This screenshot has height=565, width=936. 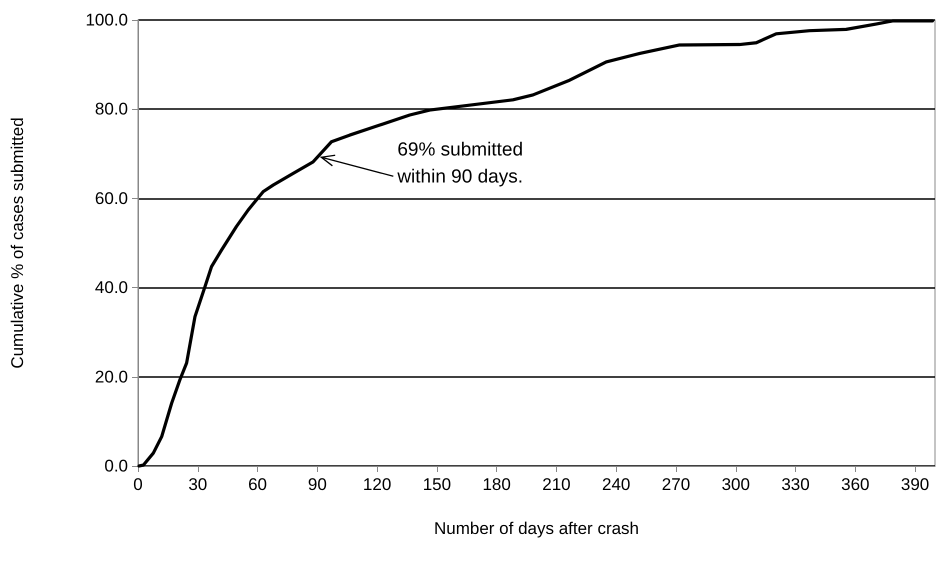 What do you see at coordinates (377, 484) in the screenshot?
I see `x-tick-label: 120` at bounding box center [377, 484].